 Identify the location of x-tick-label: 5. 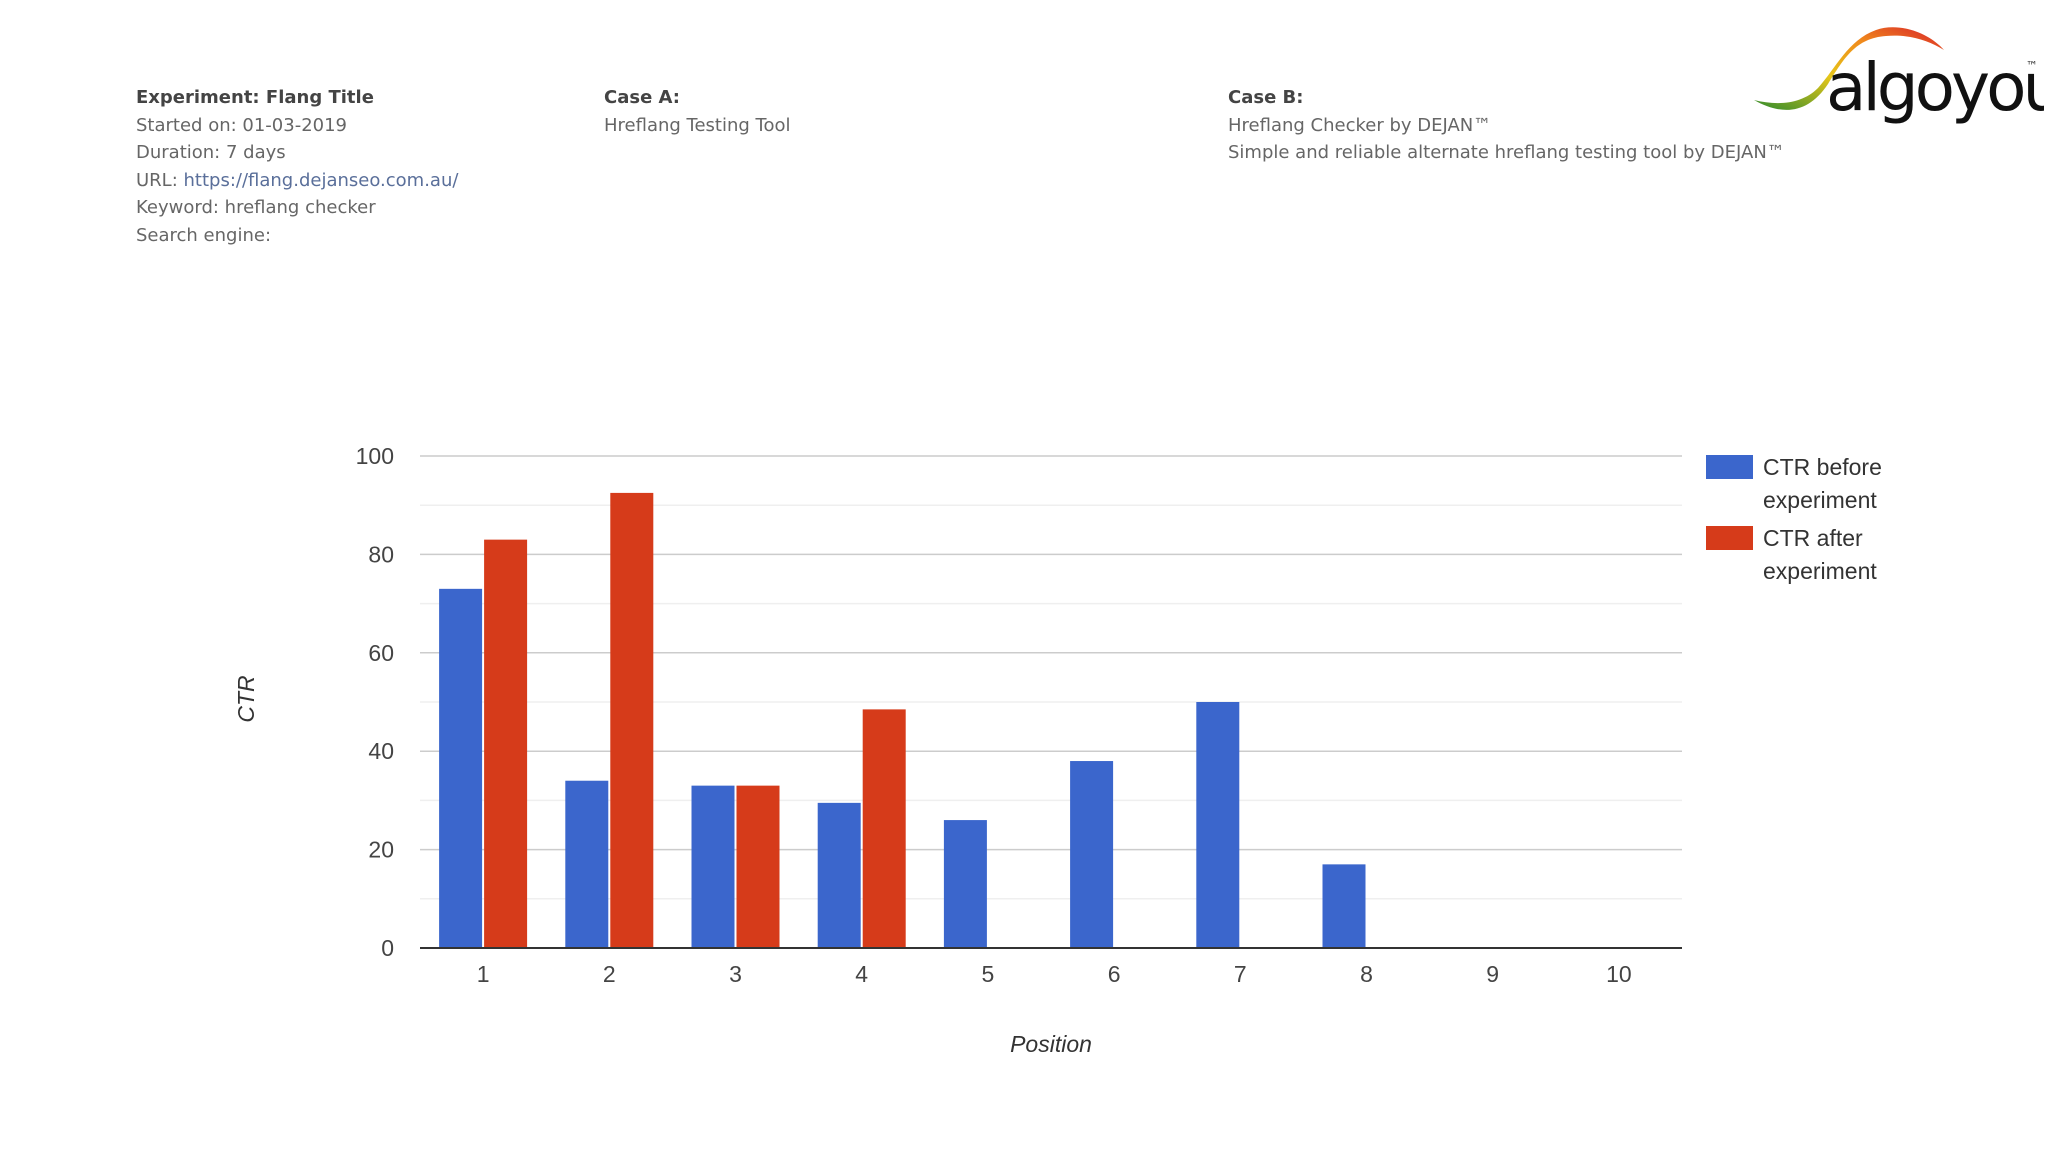
(988, 974).